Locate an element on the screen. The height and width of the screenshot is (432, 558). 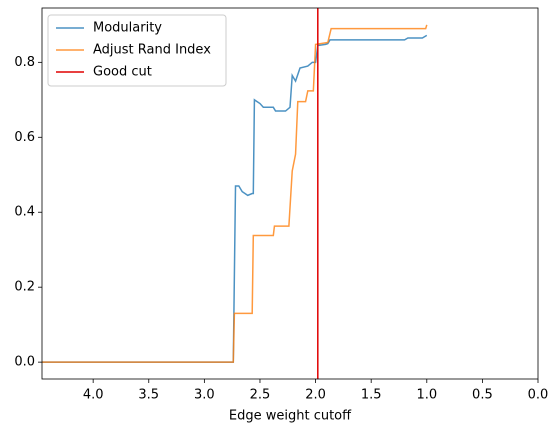
x-tick-label: 3.0 is located at coordinates (204, 395).